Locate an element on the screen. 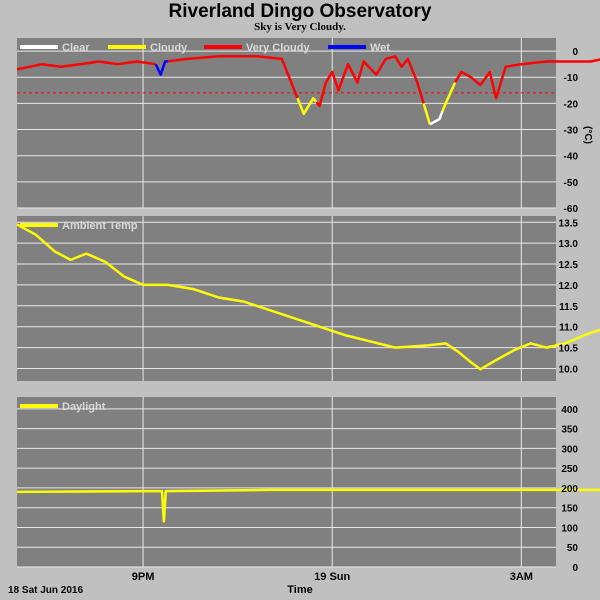  y-tick-label: 400 is located at coordinates (569, 410).